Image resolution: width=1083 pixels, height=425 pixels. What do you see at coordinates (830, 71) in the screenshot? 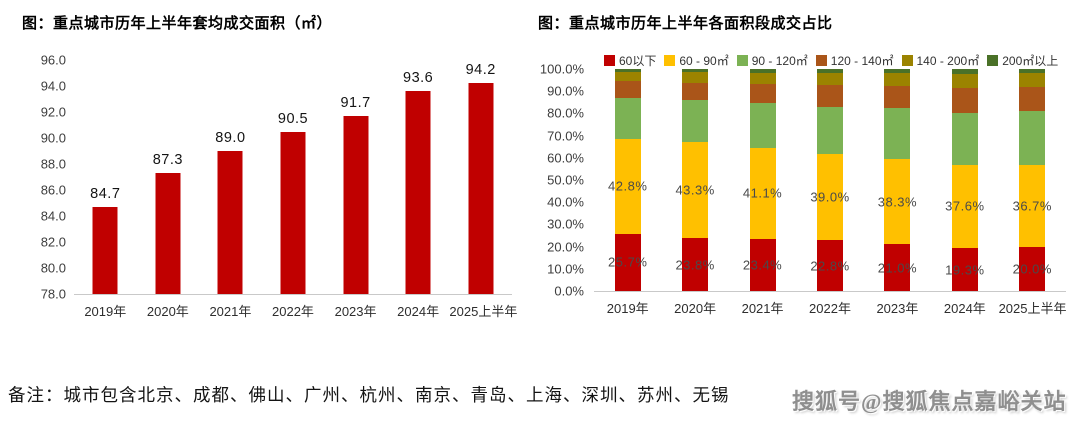
I see `segment-over-200-2022` at bounding box center [830, 71].